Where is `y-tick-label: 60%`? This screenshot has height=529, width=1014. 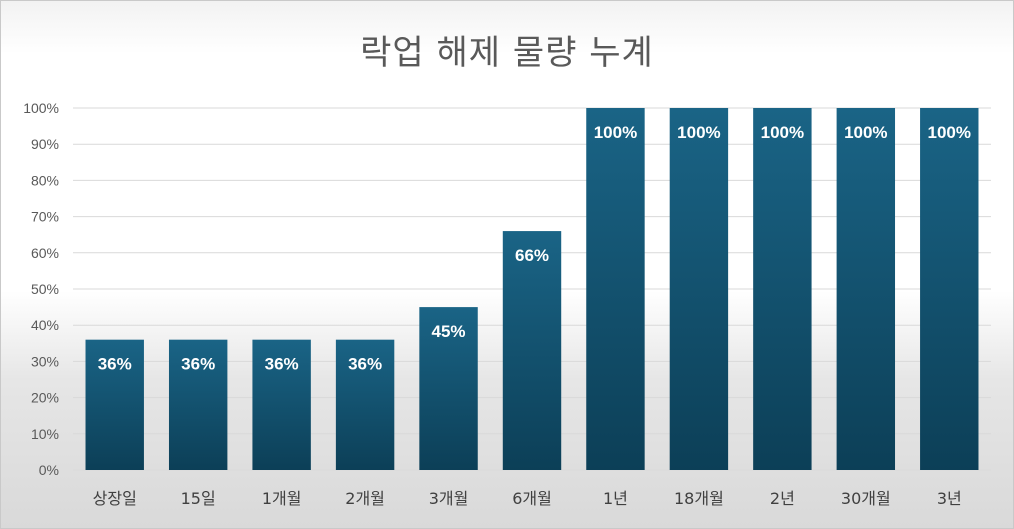 y-tick-label: 60% is located at coordinates (45, 253).